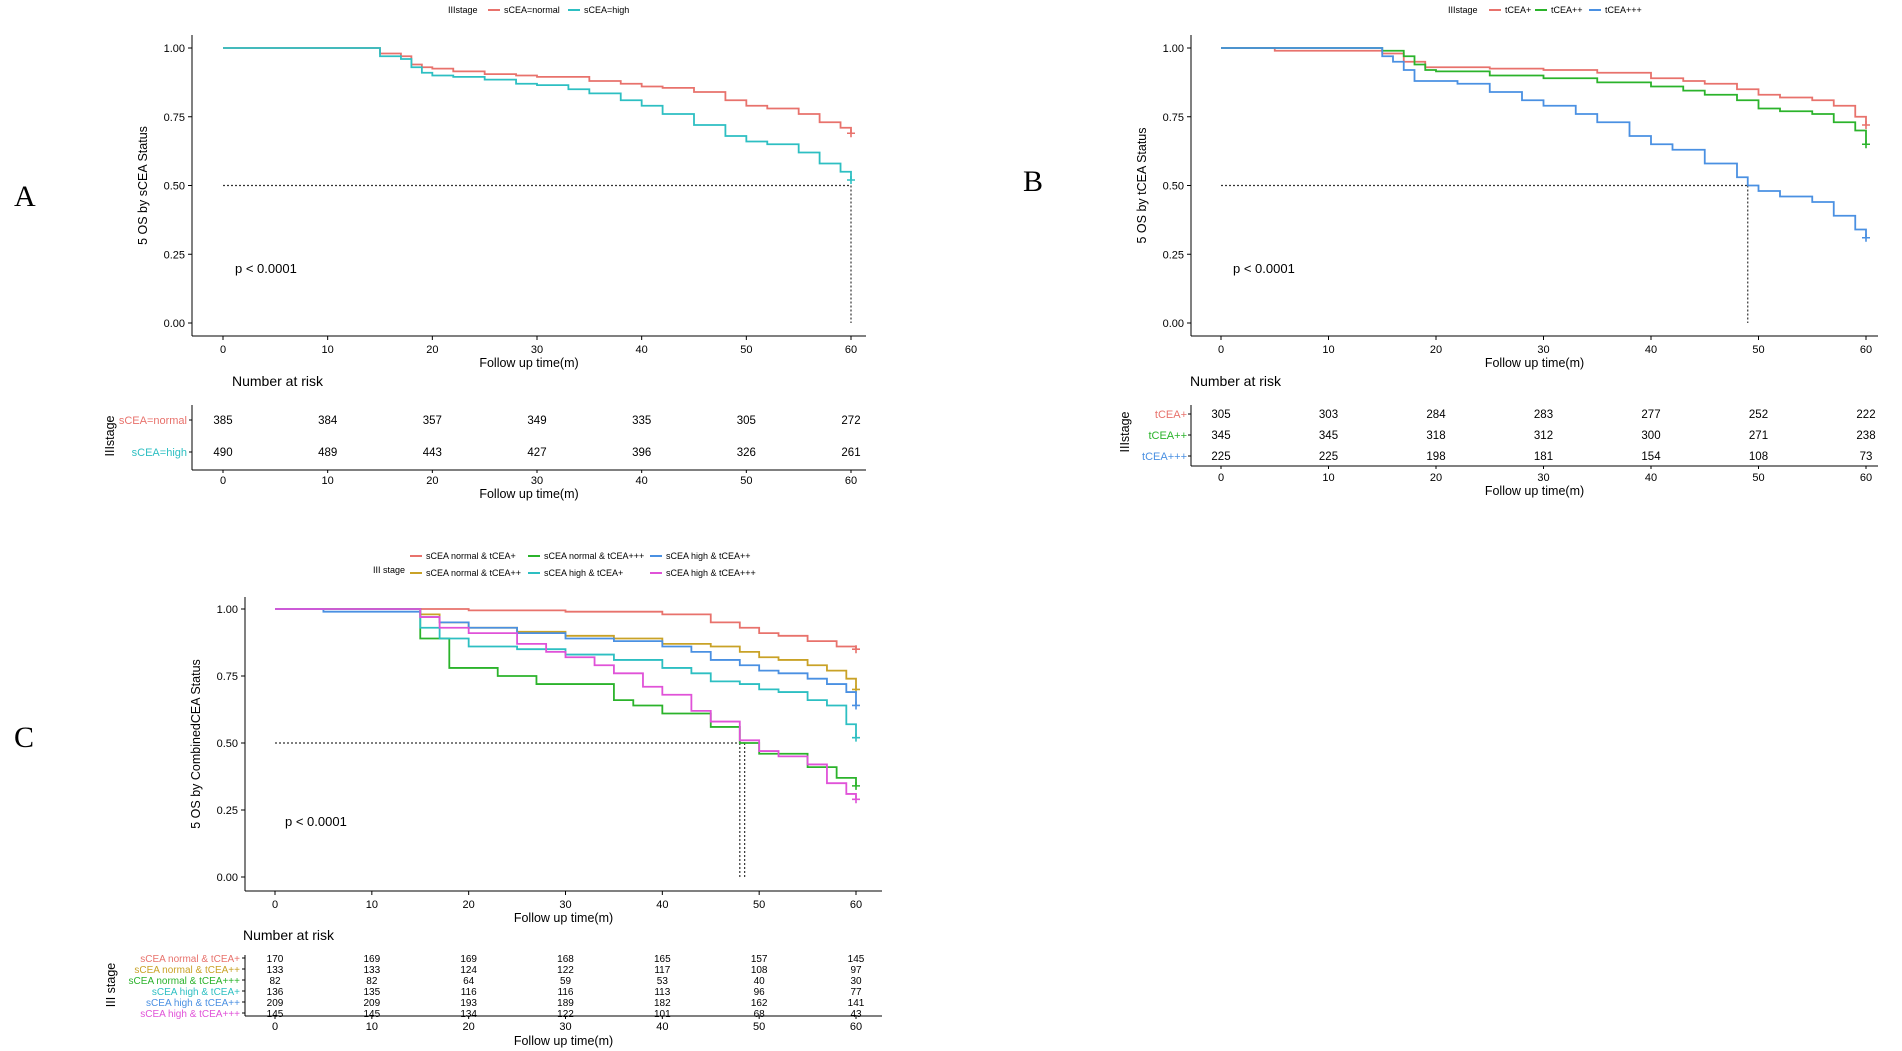 The width and height of the screenshot is (1902, 1051). Describe the element at coordinates (275, 959) in the screenshot. I see `risk-count: 170` at that location.